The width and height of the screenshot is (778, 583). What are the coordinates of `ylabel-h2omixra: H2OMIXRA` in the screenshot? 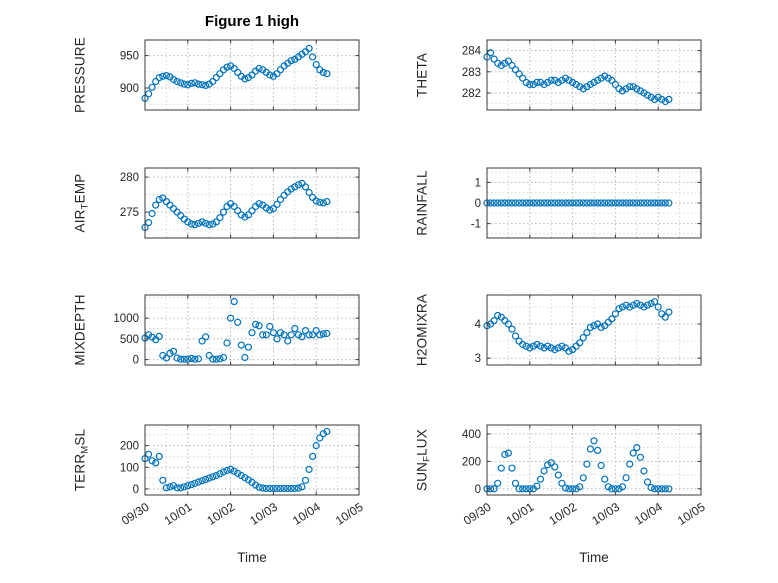 It's located at (422, 330).